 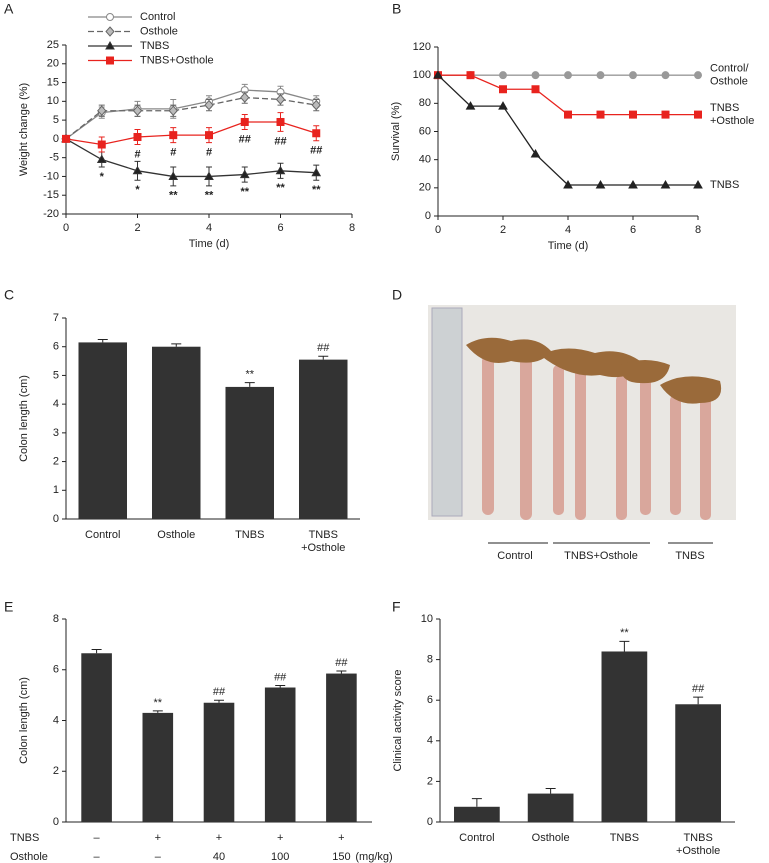 I want to click on y-tick-label: 7, so click(x=56, y=318).